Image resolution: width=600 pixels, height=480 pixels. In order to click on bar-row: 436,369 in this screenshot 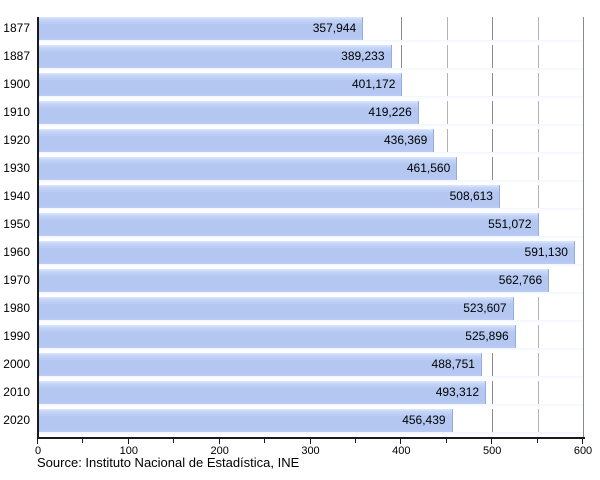, I will do `click(310, 143)`.